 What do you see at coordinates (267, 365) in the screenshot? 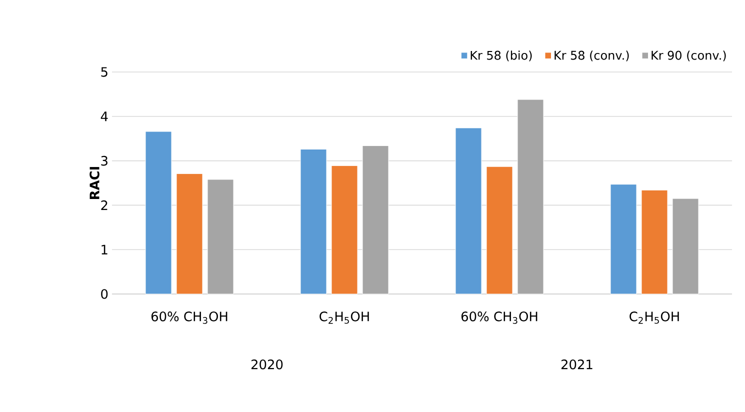
I see `text: 2020` at bounding box center [267, 365].